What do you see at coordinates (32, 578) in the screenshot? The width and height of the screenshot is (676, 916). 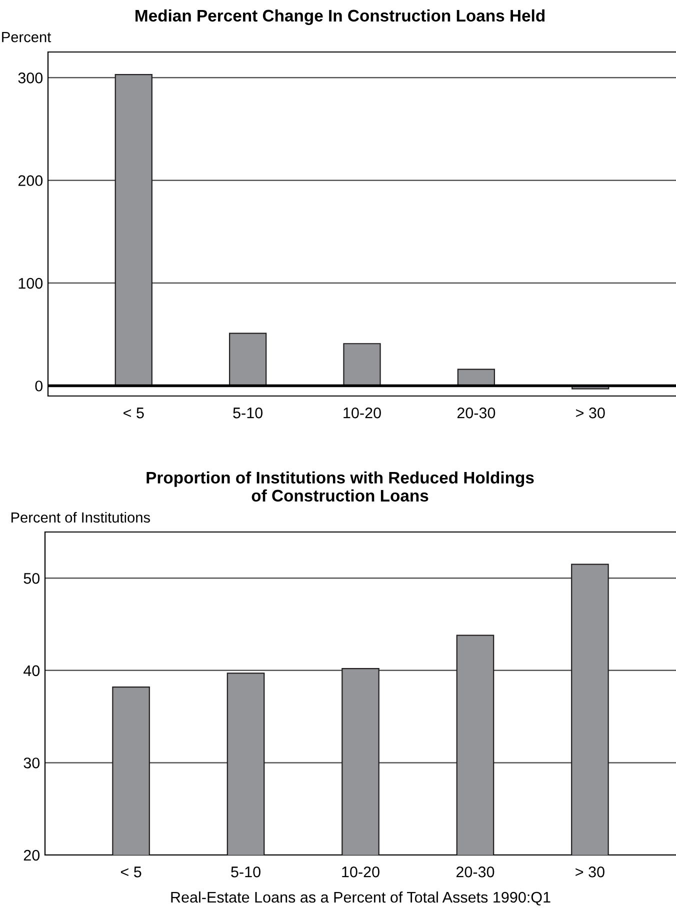 I see `y-tick-label: 50` at bounding box center [32, 578].